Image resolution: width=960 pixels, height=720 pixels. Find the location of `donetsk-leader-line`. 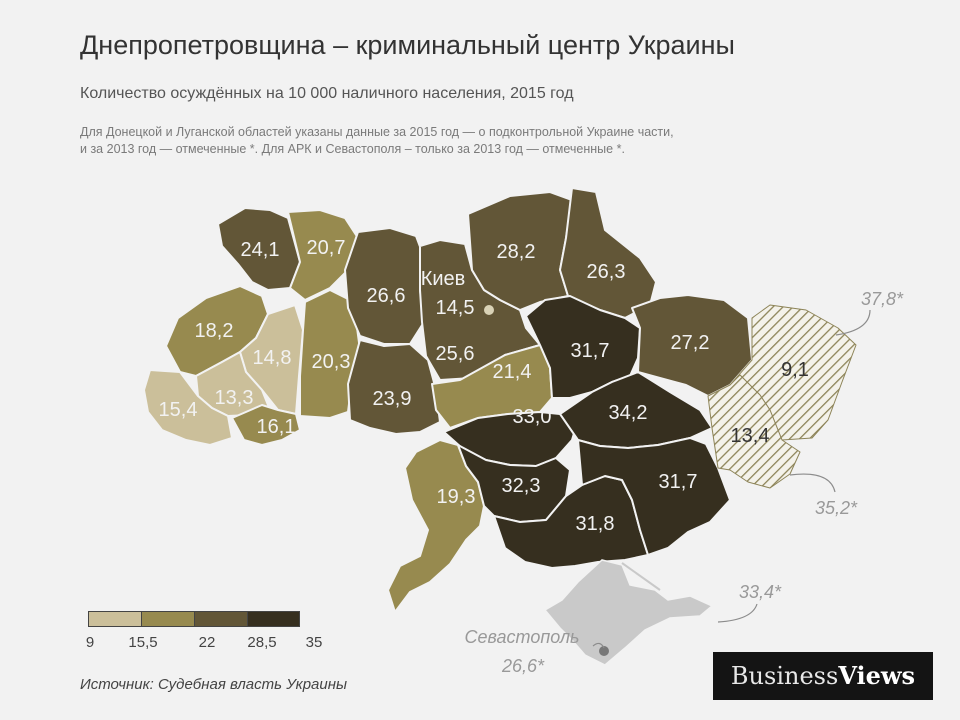

donetsk-leader-line is located at coordinates (812, 483).